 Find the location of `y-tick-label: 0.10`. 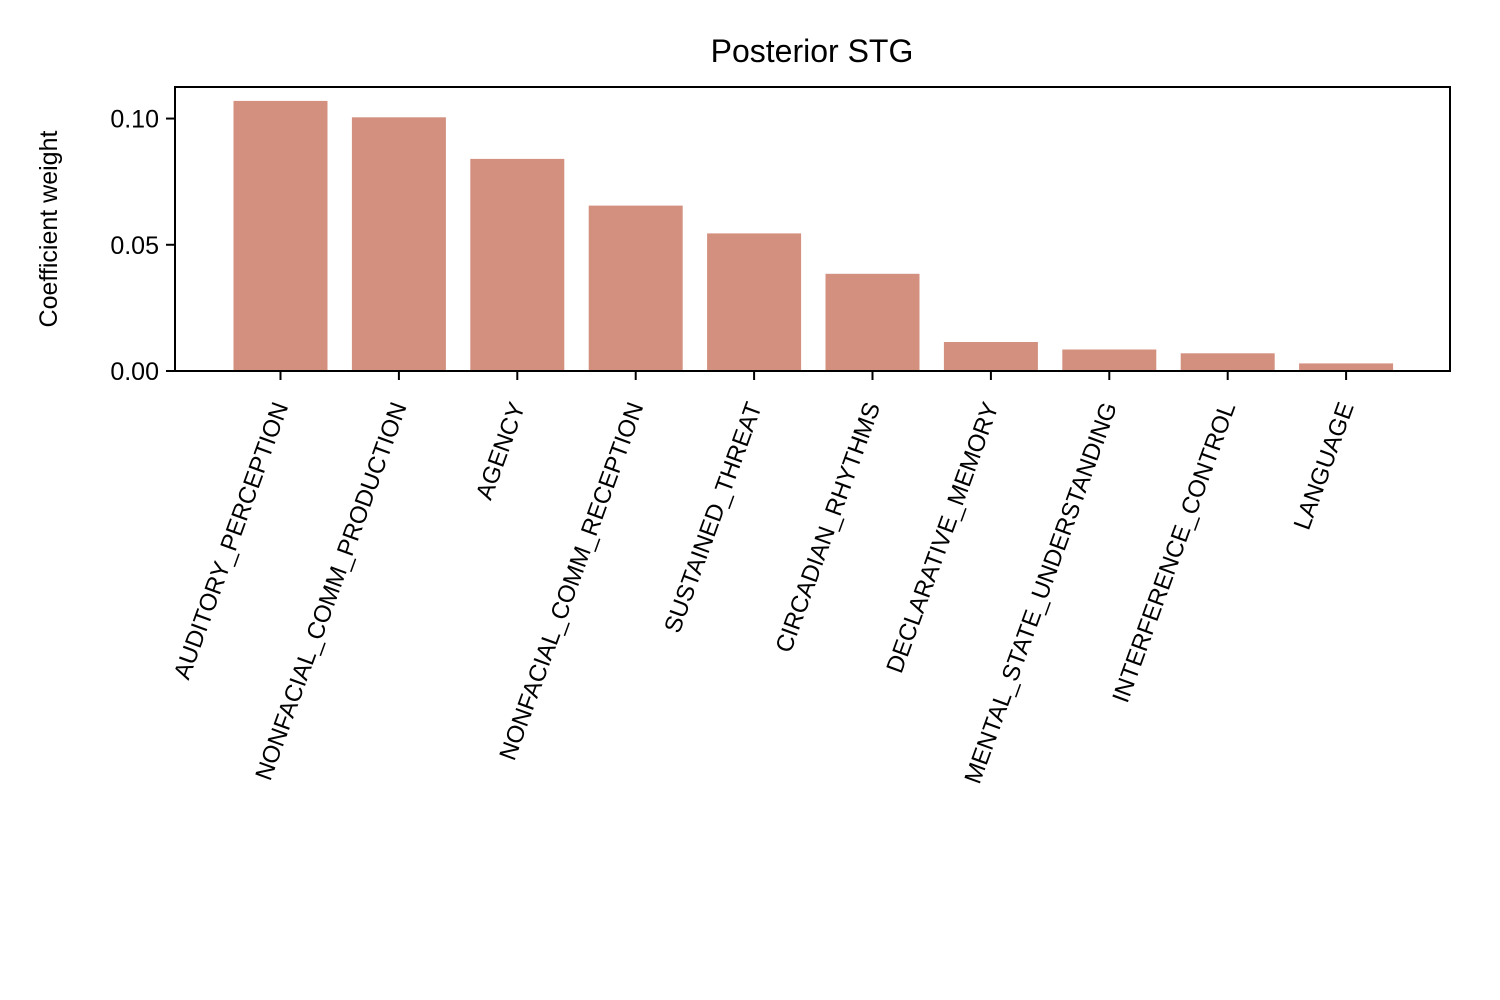

y-tick-label: 0.10 is located at coordinates (134, 120).